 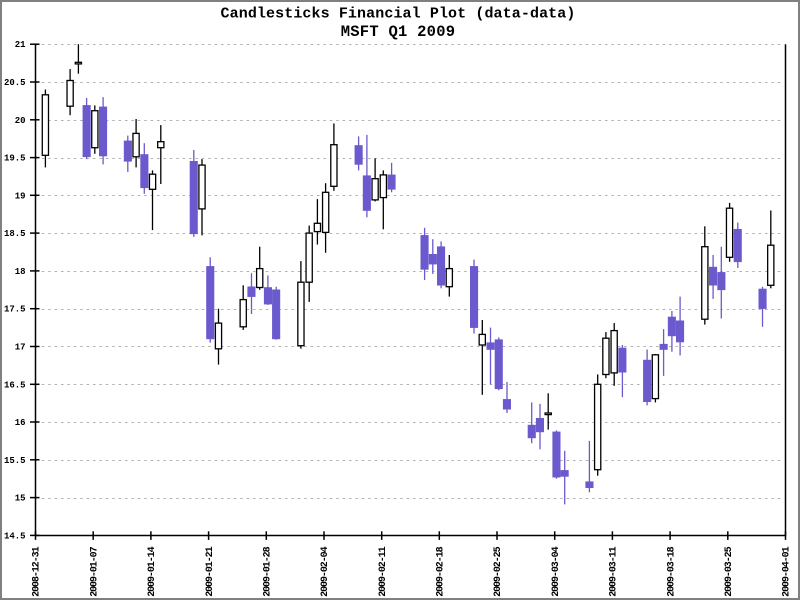 What do you see at coordinates (325, 571) in the screenshot?
I see `svg-text: 2009-02-04` at bounding box center [325, 571].